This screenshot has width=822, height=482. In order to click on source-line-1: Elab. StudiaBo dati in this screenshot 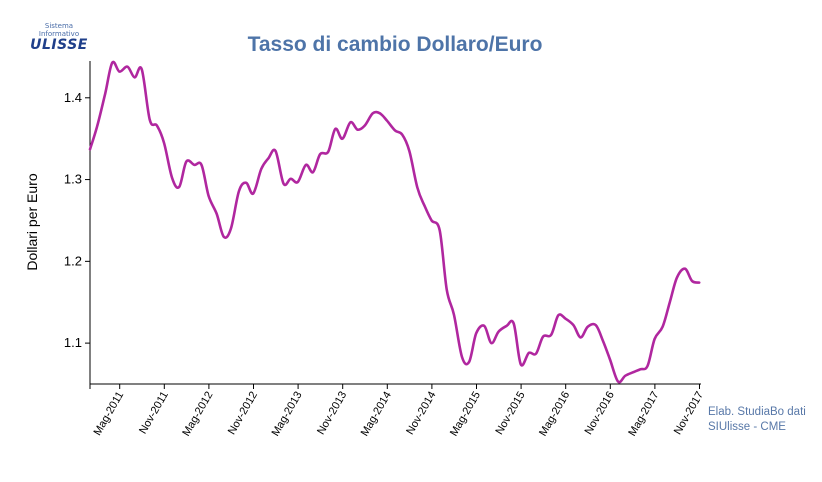, I will do `click(757, 412)`.